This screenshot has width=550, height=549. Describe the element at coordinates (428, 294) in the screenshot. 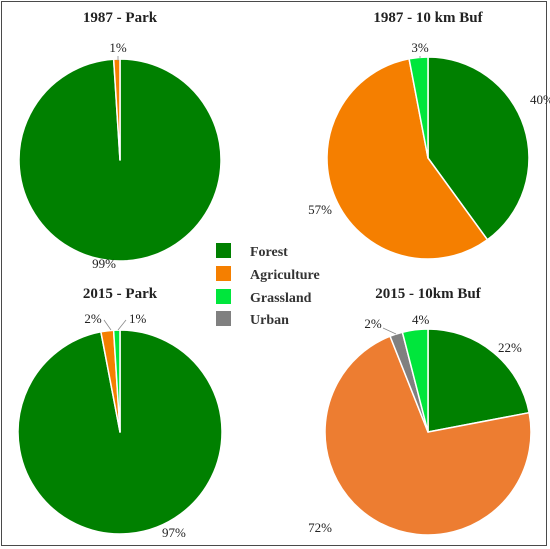

I see `chart-title: 2015 - 10km Buf` at that location.